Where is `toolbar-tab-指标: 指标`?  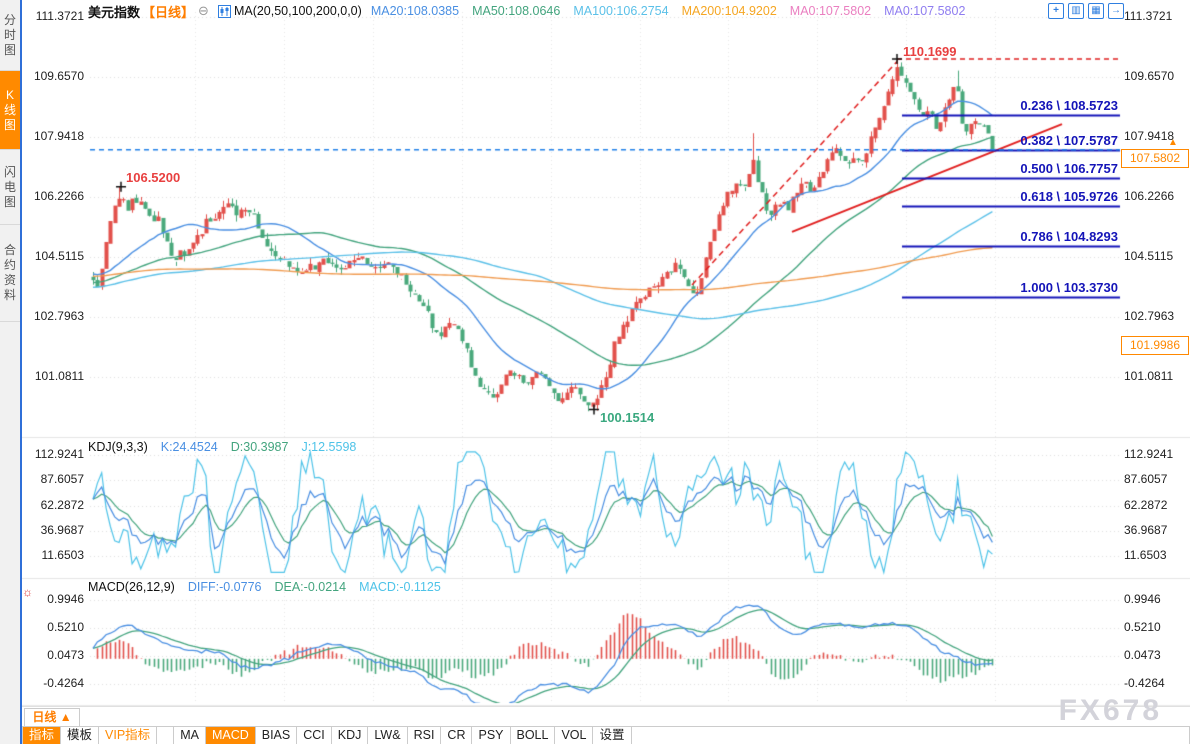 toolbar-tab-指标: 指标 is located at coordinates (42, 735).